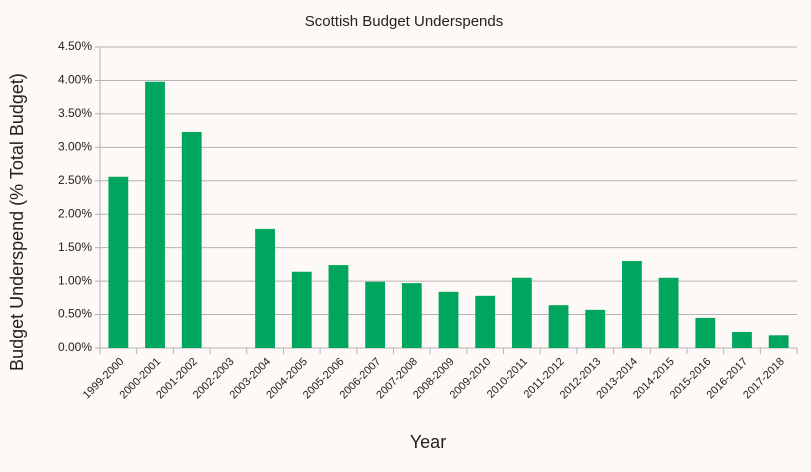  I want to click on x-axis-title: Year, so click(428, 442).